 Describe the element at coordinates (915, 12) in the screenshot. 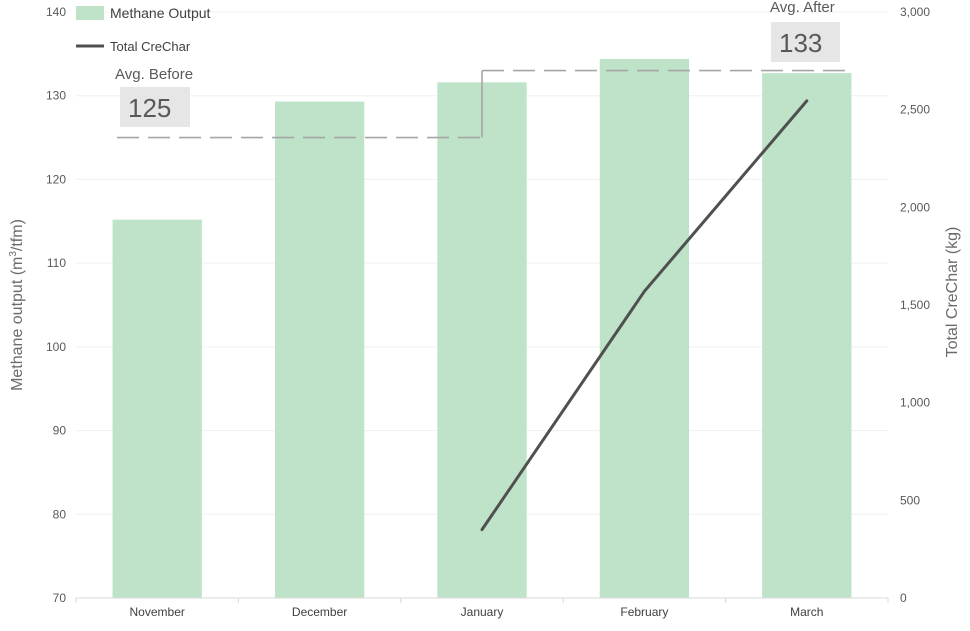

I see `right-tick-label: 3,000` at that location.